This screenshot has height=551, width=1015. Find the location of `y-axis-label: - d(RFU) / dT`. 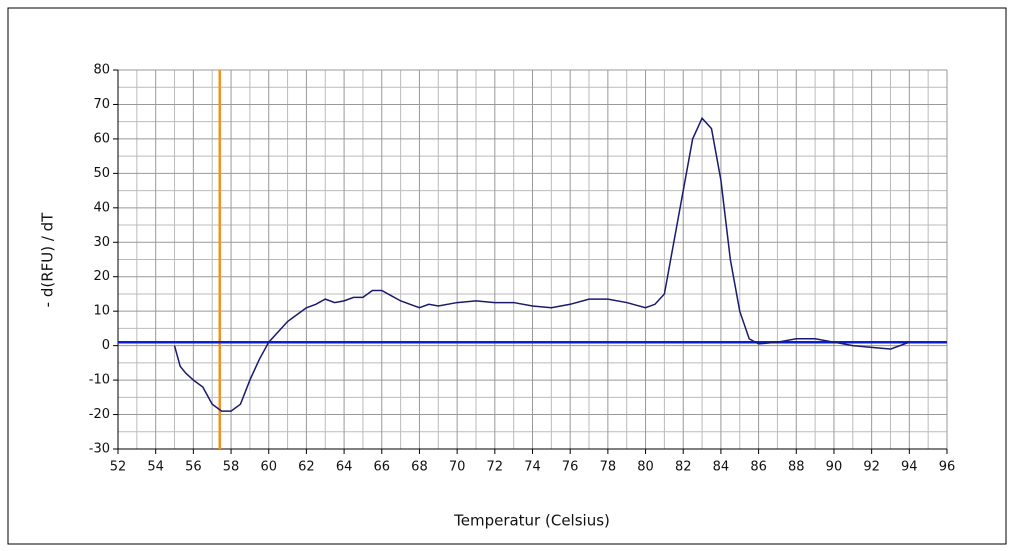

y-axis-label: - d(RFU) / dT is located at coordinates (48, 260).